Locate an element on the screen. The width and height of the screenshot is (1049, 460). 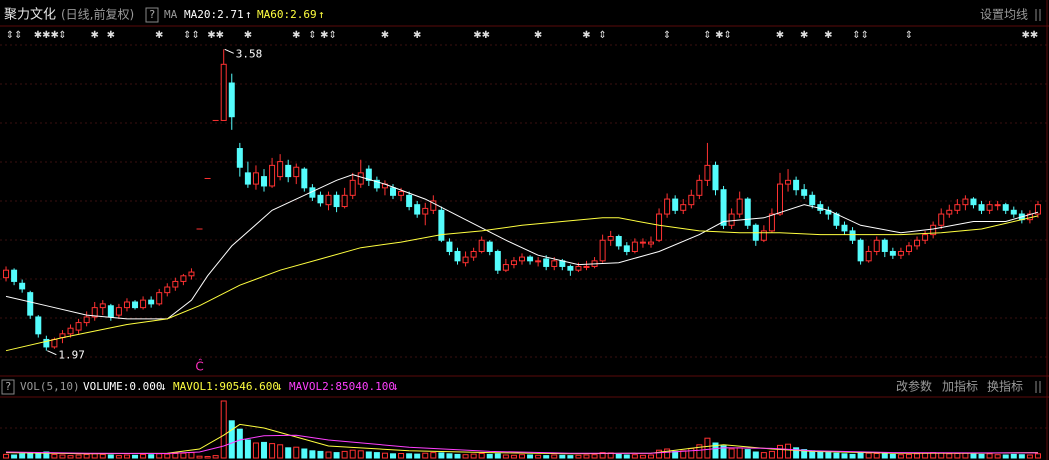
legend-mavol1: MAVOL1:90546.600 is located at coordinates (226, 386).